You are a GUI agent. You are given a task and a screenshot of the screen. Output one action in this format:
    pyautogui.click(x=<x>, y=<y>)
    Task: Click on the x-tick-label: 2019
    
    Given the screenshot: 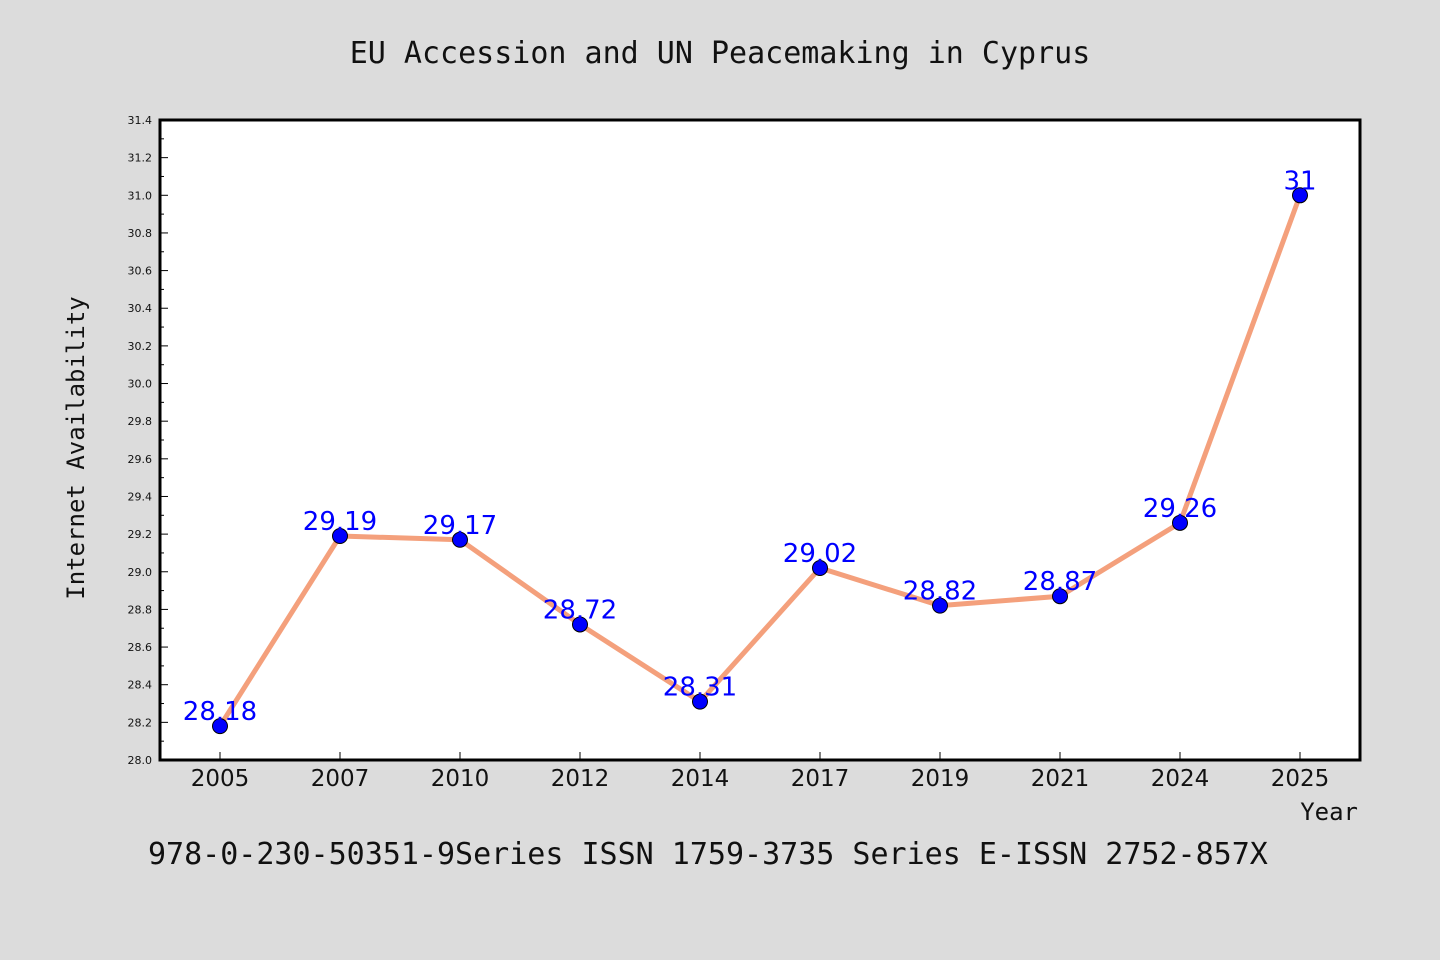 What is the action you would take?
    pyautogui.click(x=940, y=779)
    